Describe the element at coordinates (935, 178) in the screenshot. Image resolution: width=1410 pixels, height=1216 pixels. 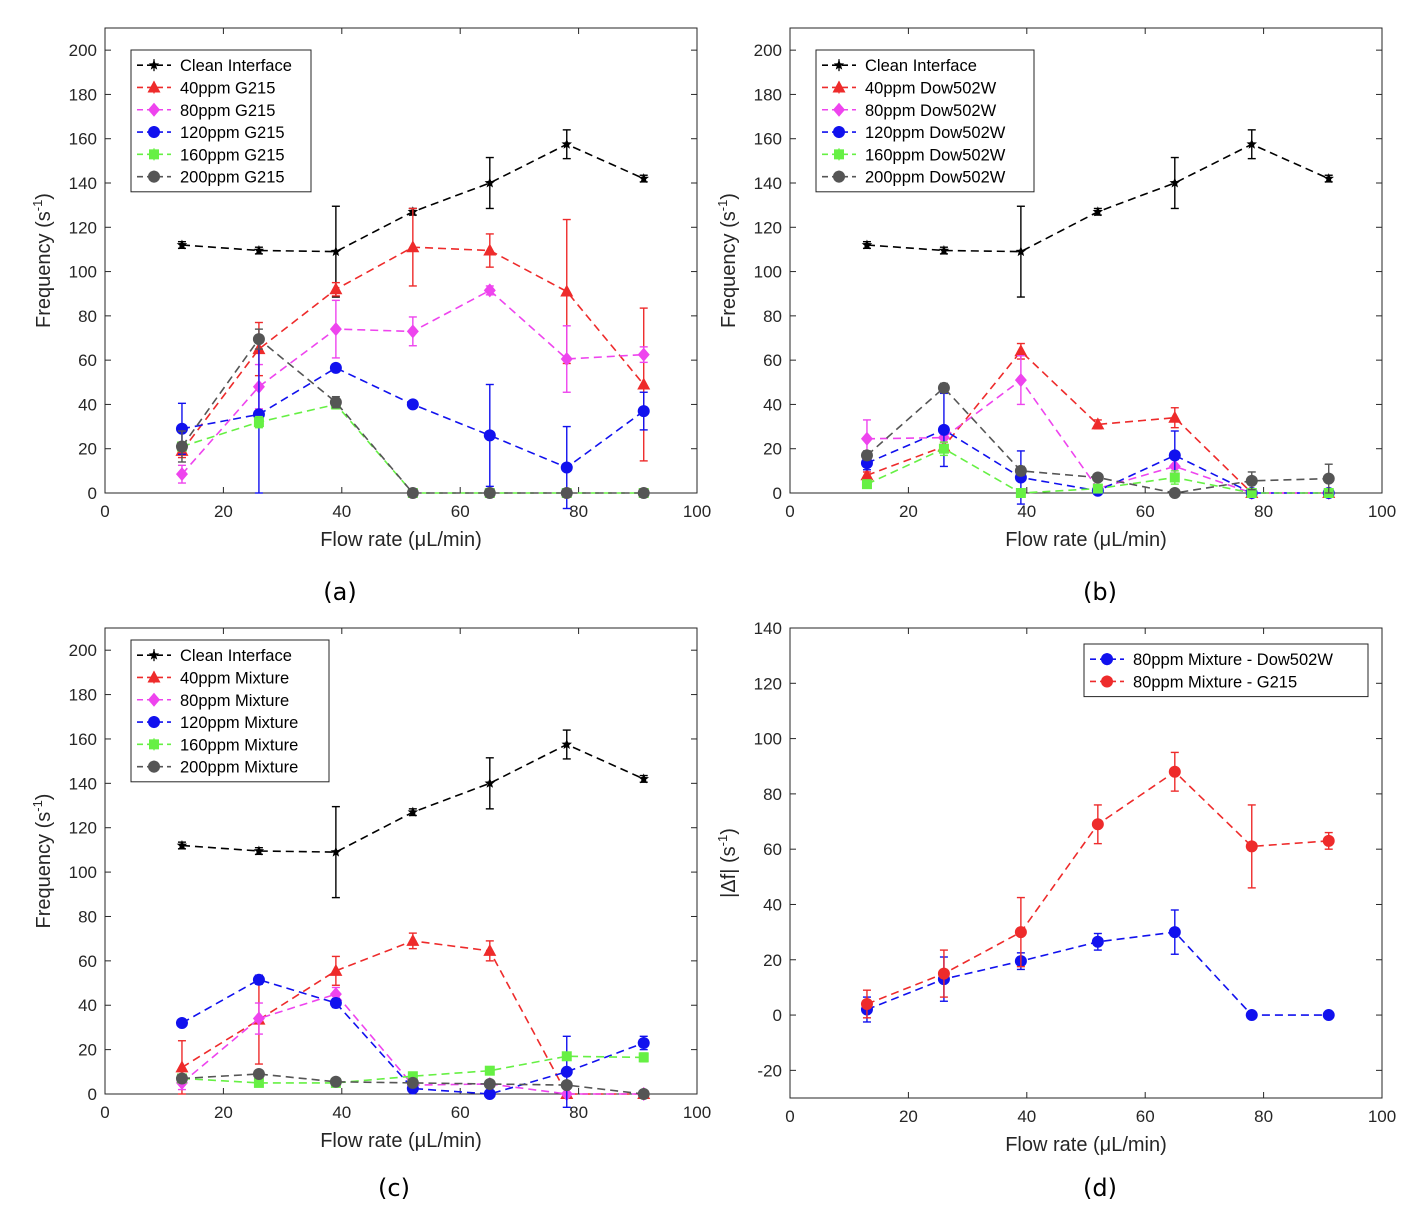
I see `legend-label: 200ppm Dow502W` at that location.